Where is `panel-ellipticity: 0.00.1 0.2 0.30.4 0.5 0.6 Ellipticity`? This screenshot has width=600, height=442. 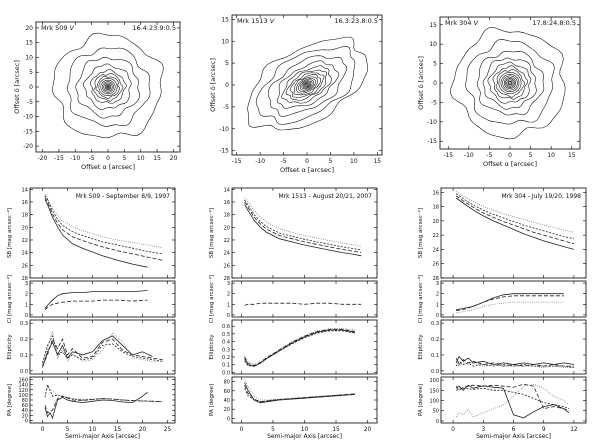
panel-ellipticity: 0.00.1 0.2 0.30.4 0.5 0.6 Ellipticity is located at coordinates (293, 347).